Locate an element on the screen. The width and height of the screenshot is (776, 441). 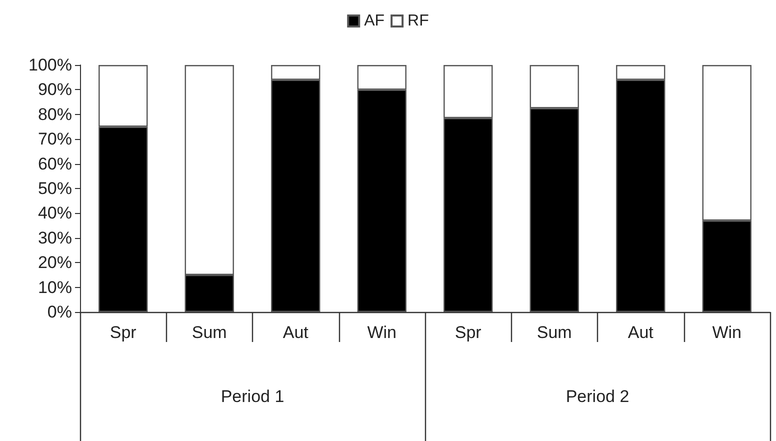
legend-label: RF is located at coordinates (419, 21).